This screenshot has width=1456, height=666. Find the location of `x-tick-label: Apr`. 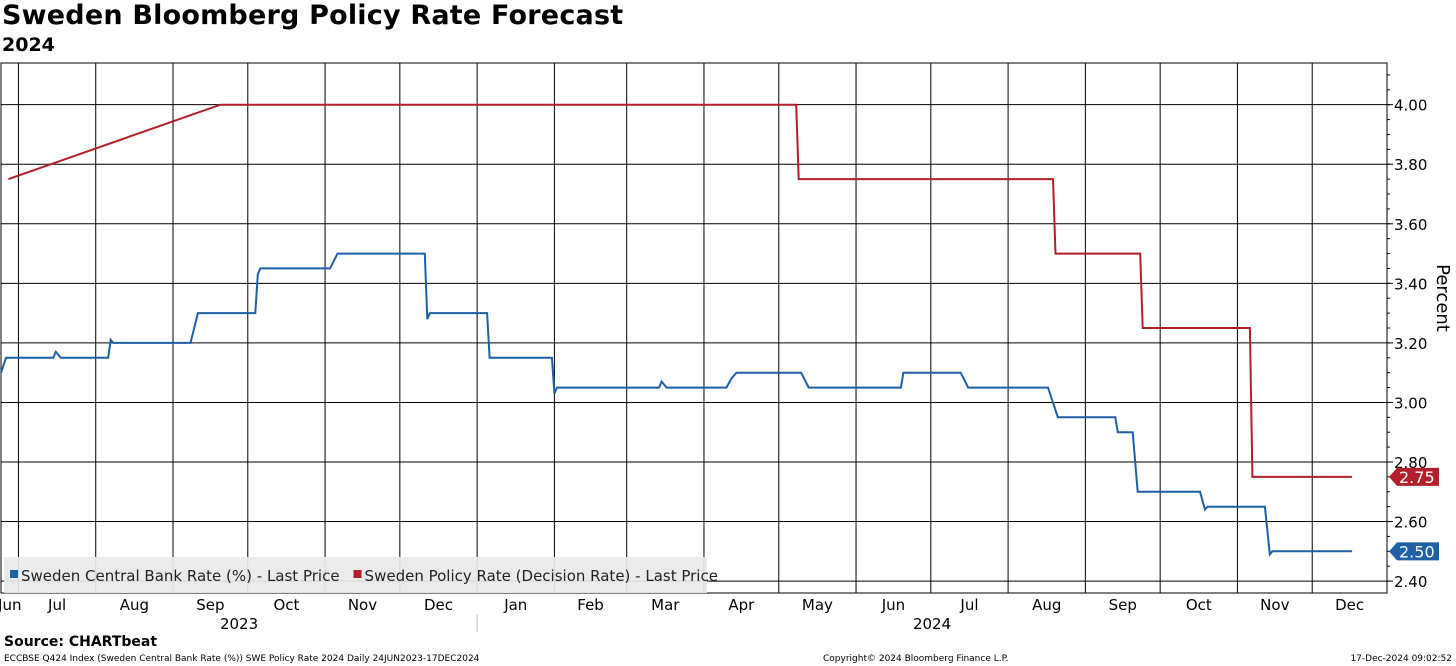

x-tick-label: Apr is located at coordinates (741, 605).